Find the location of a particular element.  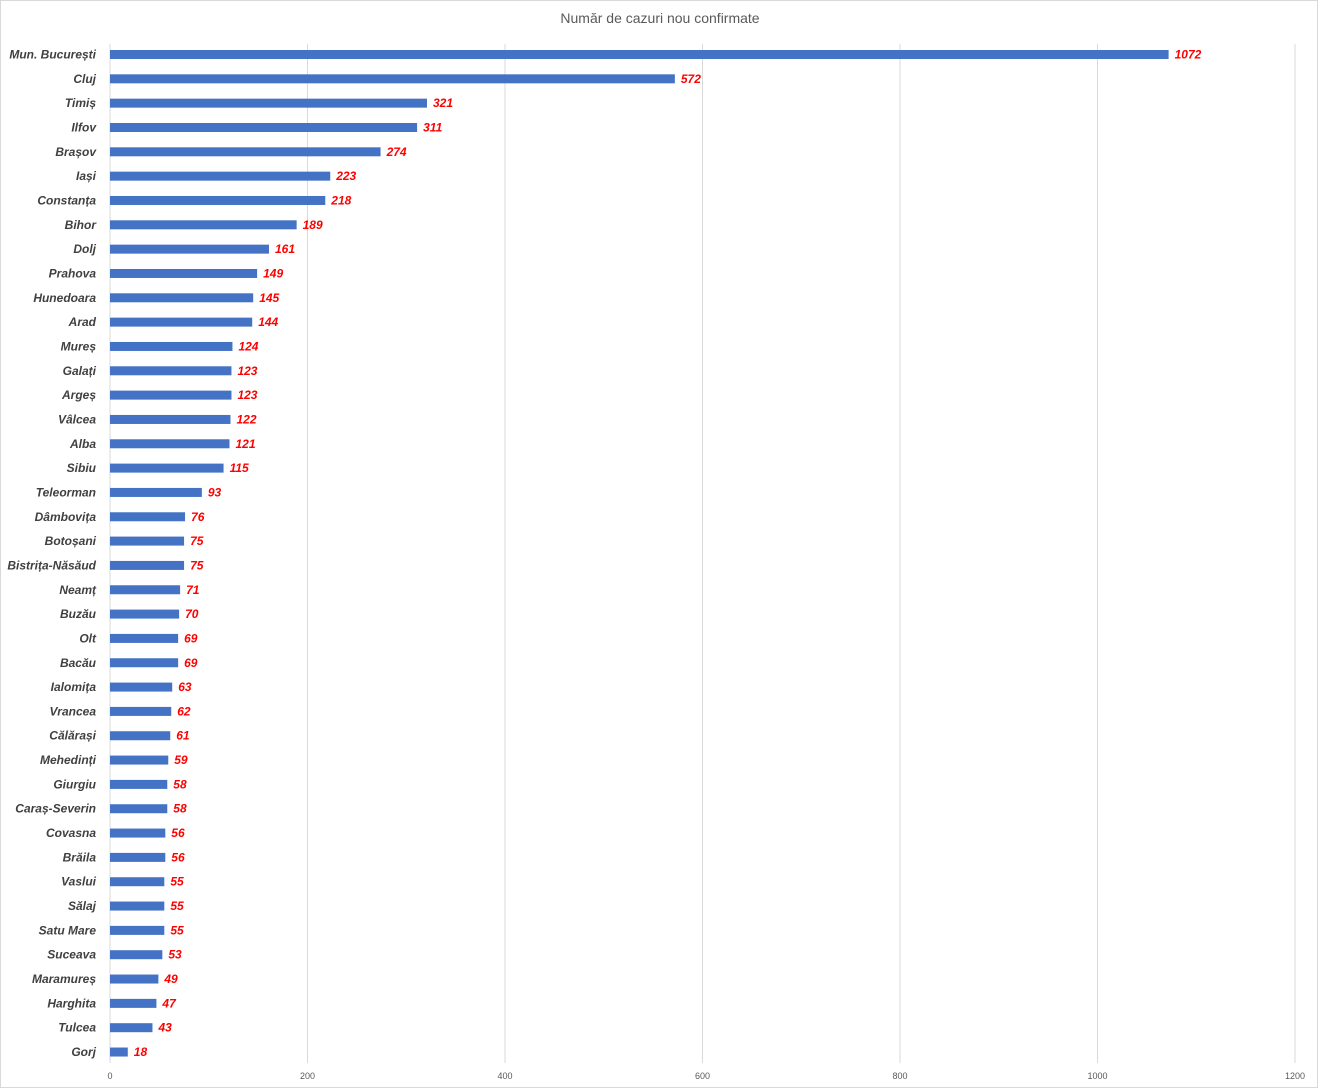

data-label: 121 is located at coordinates (245, 444).